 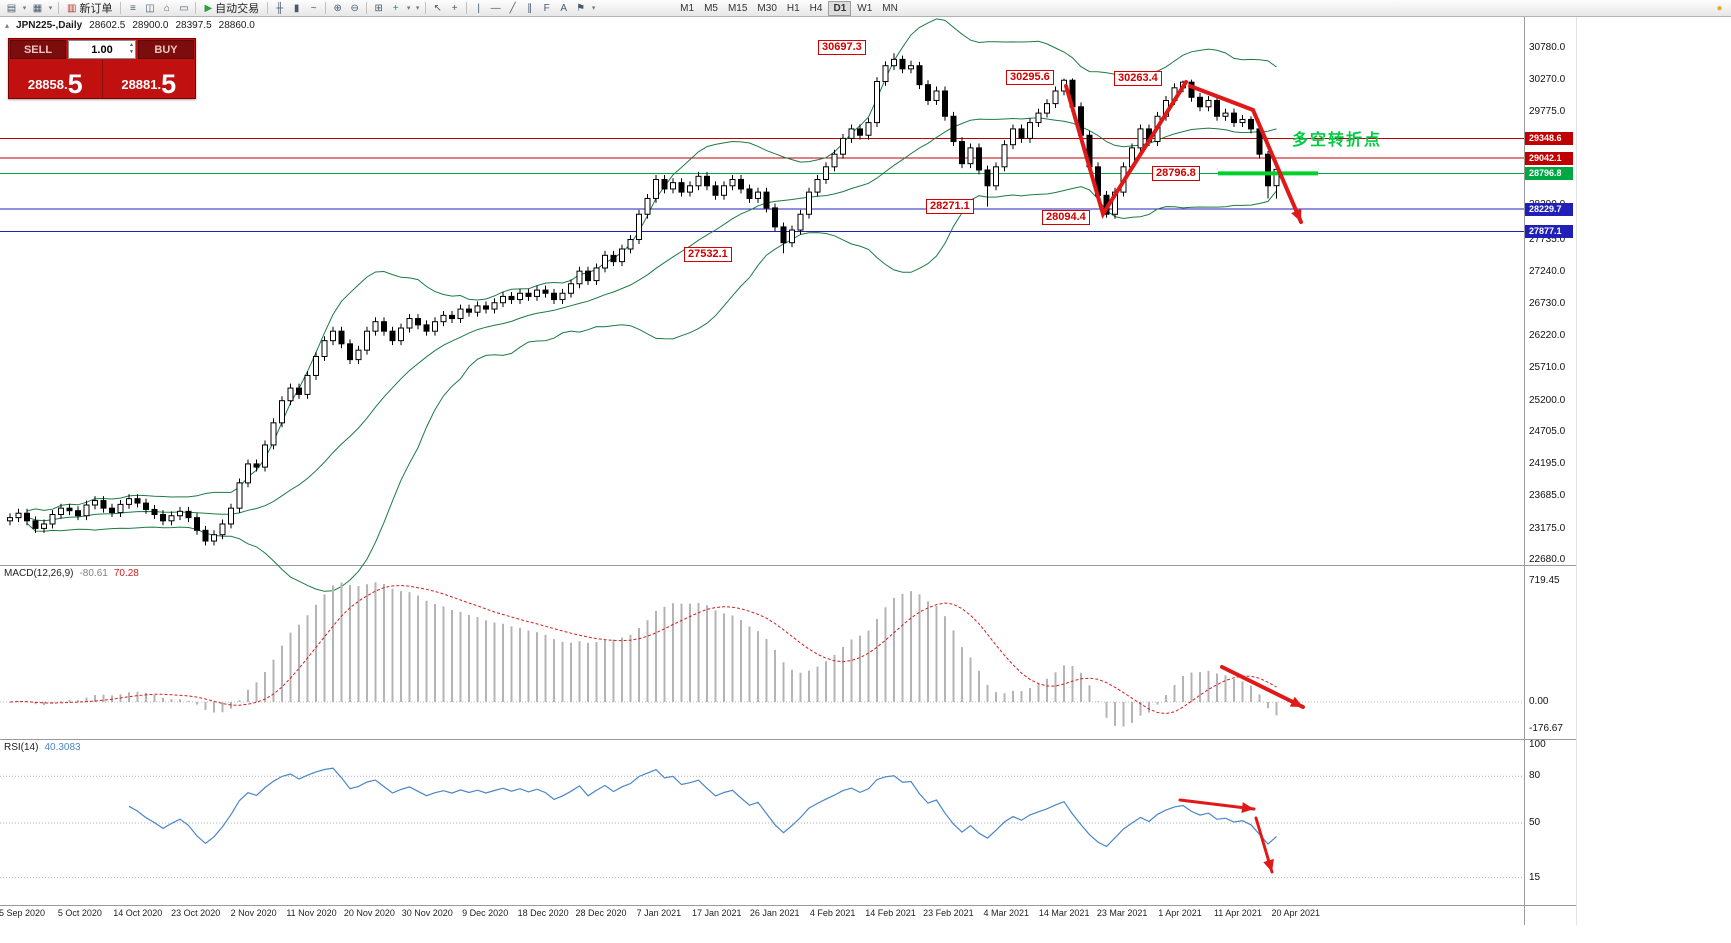 What do you see at coordinates (1535, 776) in the screenshot?
I see `rsi-axis-label: 80` at bounding box center [1535, 776].